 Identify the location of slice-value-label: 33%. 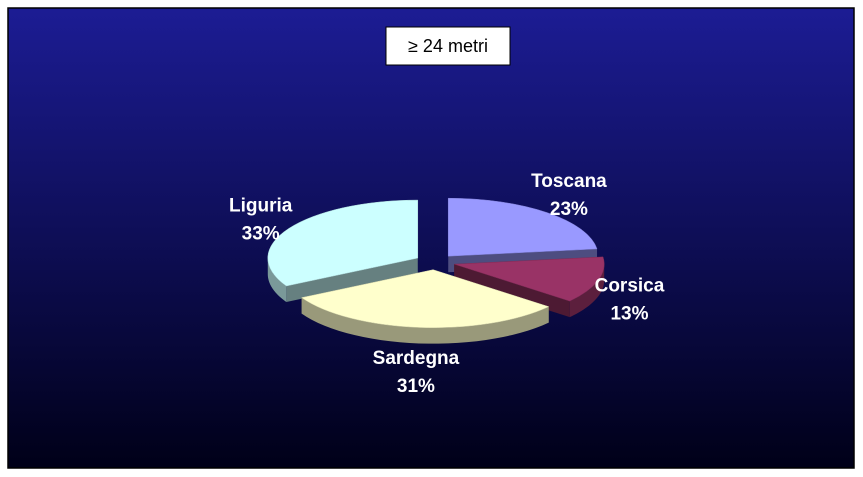
(261, 233).